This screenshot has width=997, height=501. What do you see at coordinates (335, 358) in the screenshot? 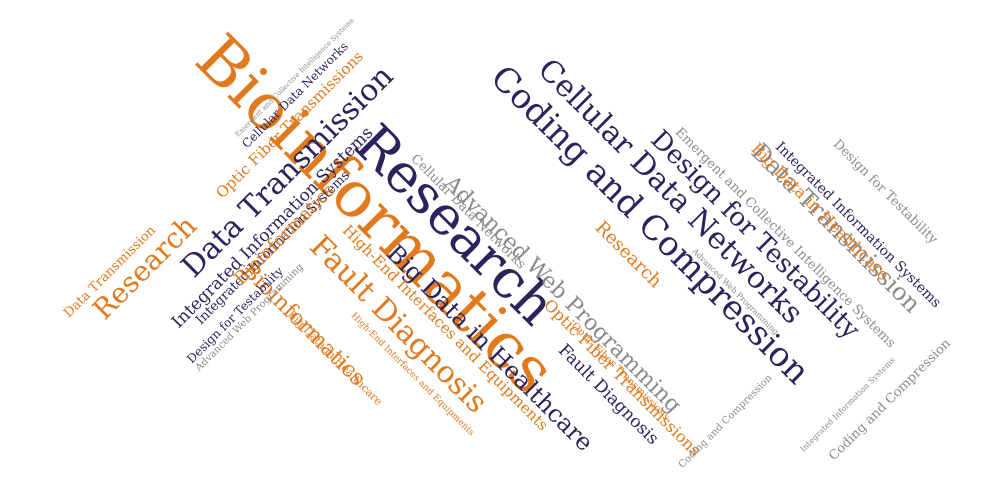
I see `word-big-data-in-healthcare-small: Big Data in Healthcare` at bounding box center [335, 358].